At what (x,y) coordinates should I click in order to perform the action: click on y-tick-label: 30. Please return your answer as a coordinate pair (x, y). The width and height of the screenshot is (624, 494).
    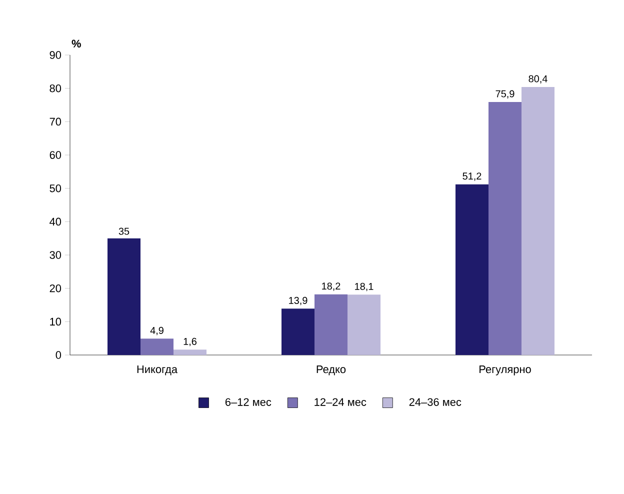
    Looking at the image, I should click on (56, 255).